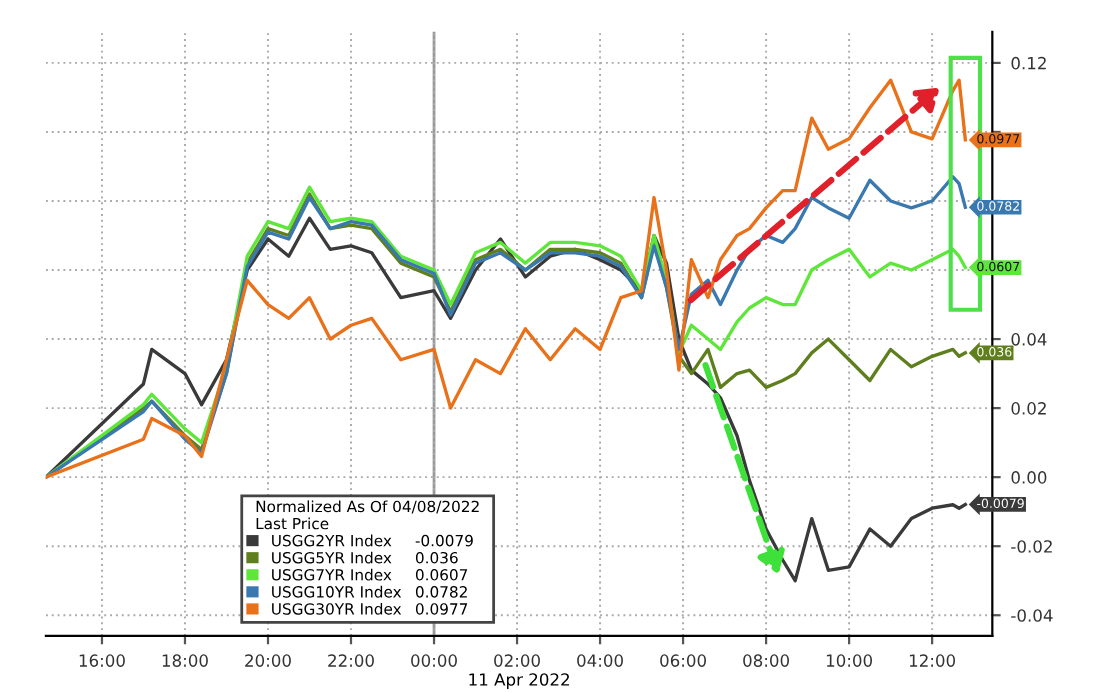 This screenshot has height=692, width=1120. What do you see at coordinates (1031, 546) in the screenshot?
I see `y-tick-label: -0.02` at bounding box center [1031, 546].